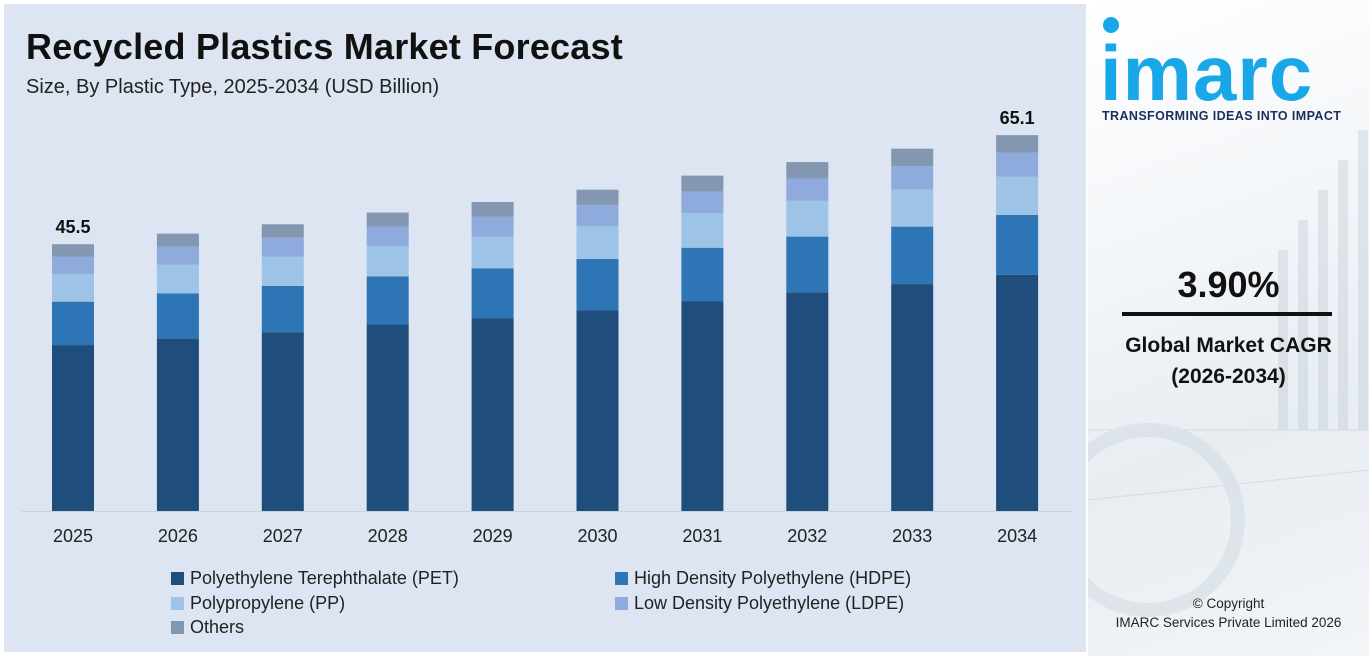 This screenshot has height=656, width=1369. I want to click on bar-segment-2027-s1, so click(282, 309).